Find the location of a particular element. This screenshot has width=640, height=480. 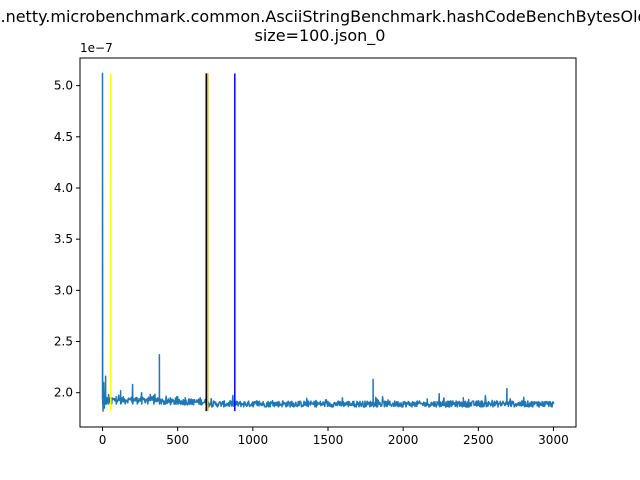

x-tick-label: 1000 is located at coordinates (253, 440).